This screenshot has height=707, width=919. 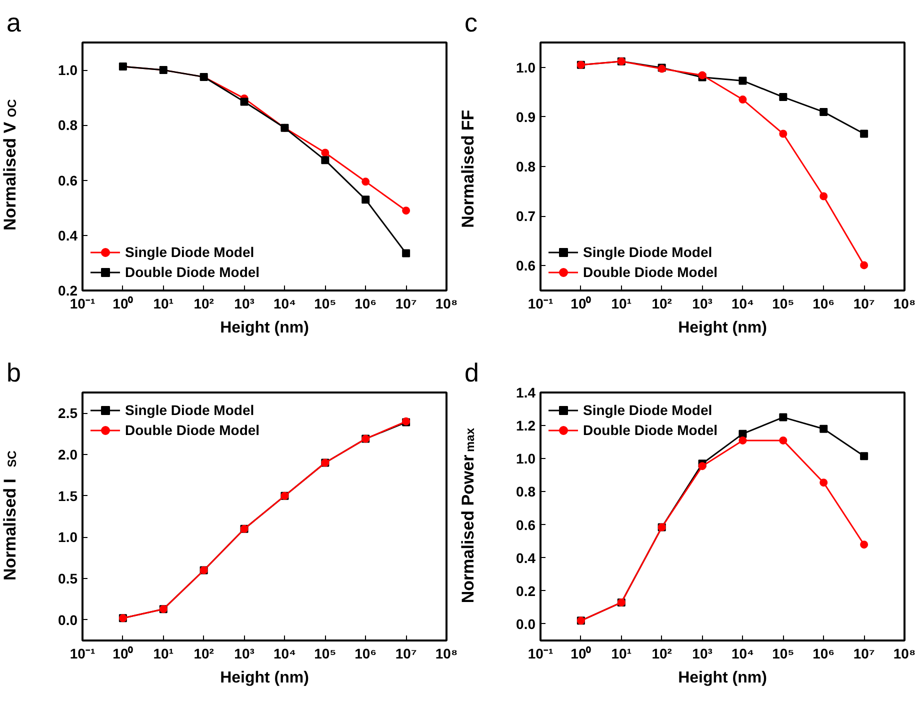 I want to click on y-tick-label: 0.7, so click(x=526, y=216).